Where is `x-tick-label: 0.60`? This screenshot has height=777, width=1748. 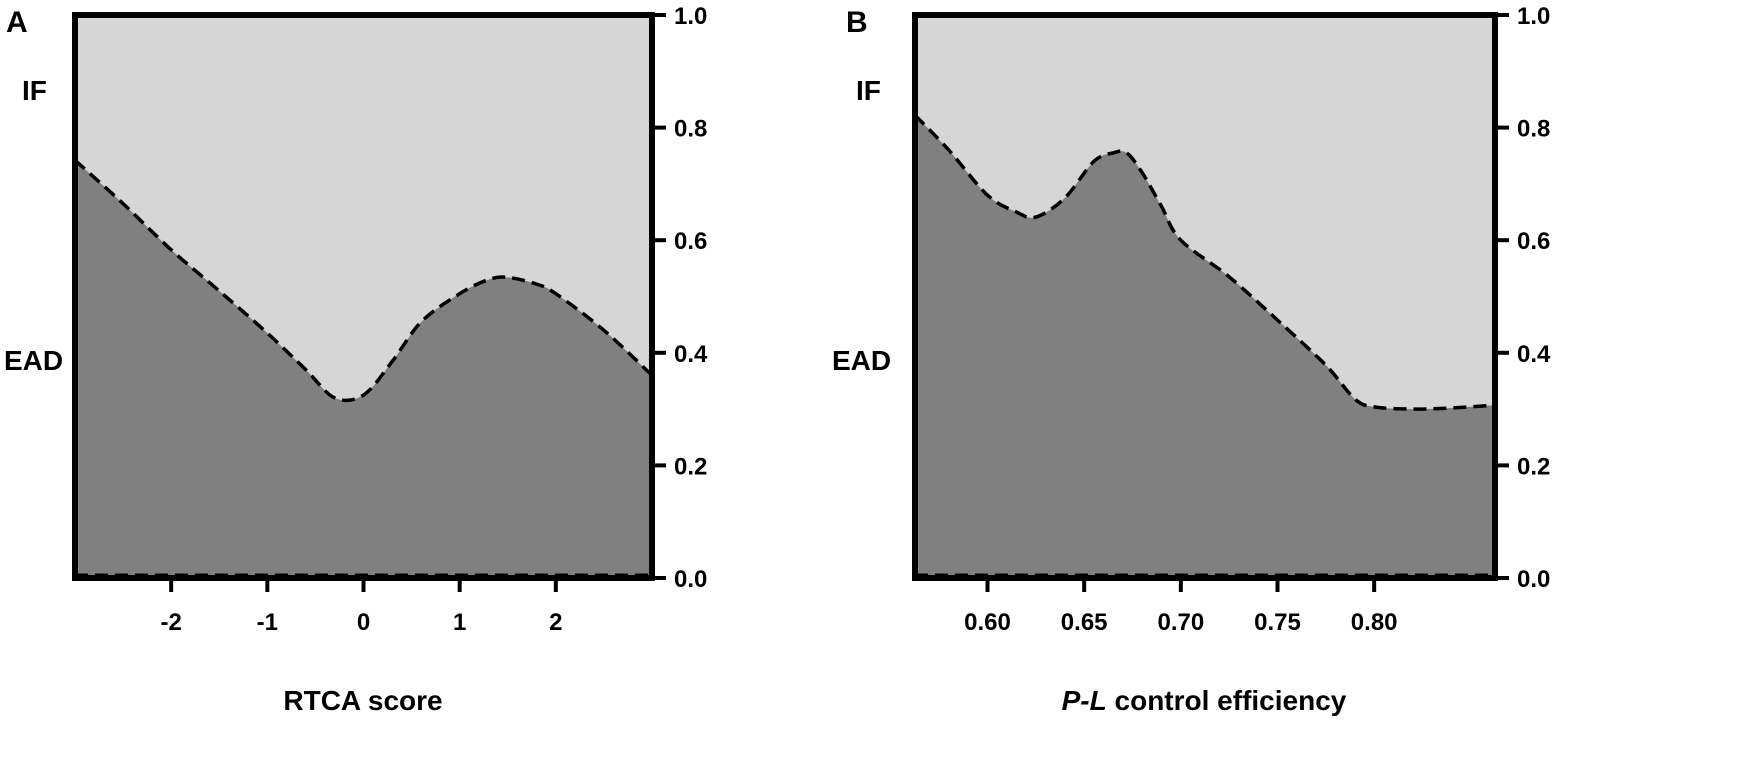
x-tick-label: 0.60 is located at coordinates (987, 622).